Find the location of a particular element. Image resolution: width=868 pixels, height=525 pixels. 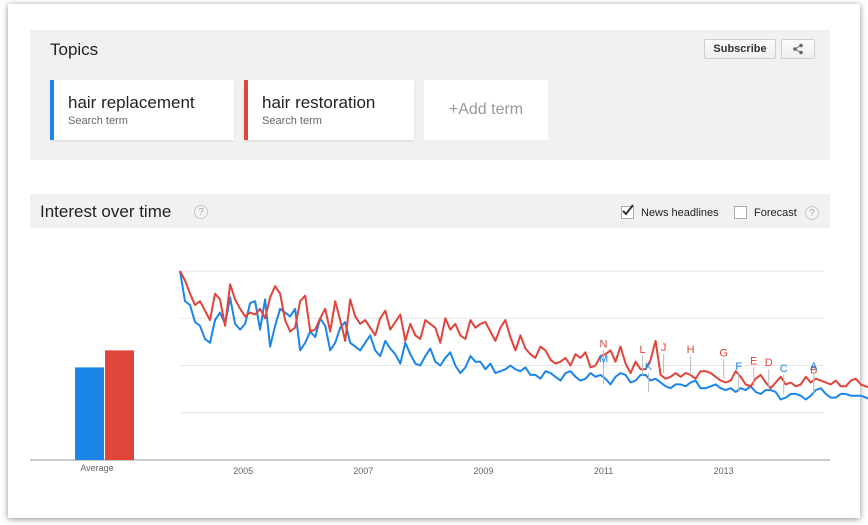

term-card-hair-restoration: hair restoration Search term is located at coordinates (329, 110).